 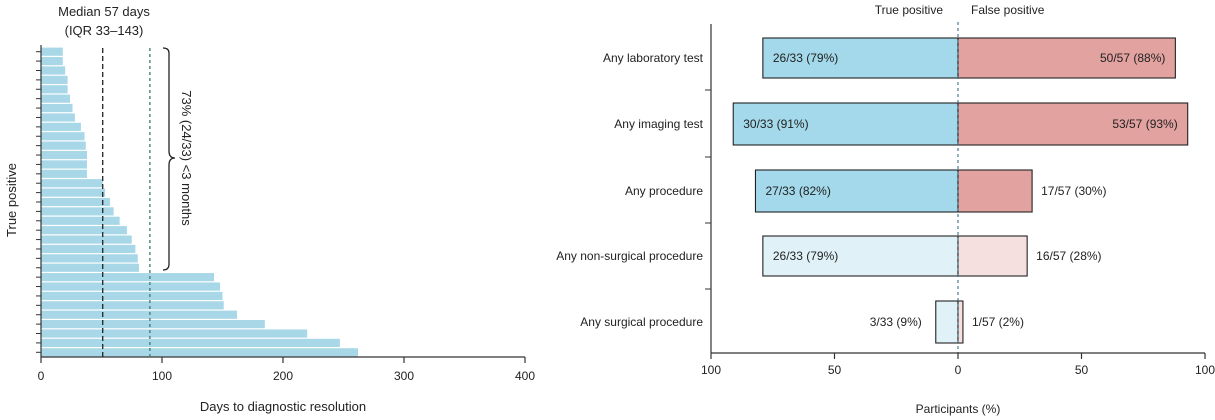 What do you see at coordinates (797, 191) in the screenshot?
I see `true-positive-label: 27/33 (82%)` at bounding box center [797, 191].